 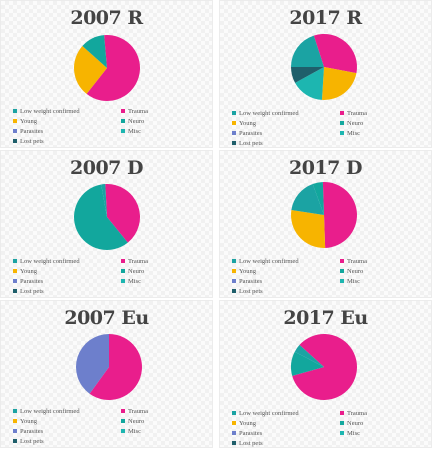 I want to click on legend-label: Misc, so click(x=353, y=281).